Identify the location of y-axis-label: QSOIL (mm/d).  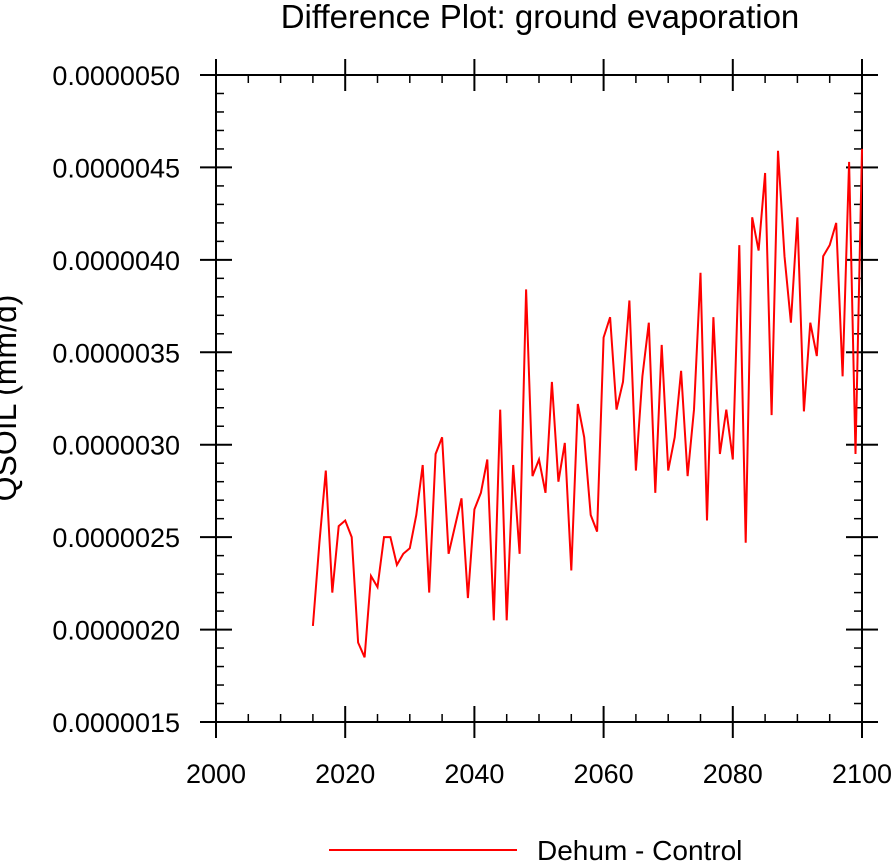
(11, 398).